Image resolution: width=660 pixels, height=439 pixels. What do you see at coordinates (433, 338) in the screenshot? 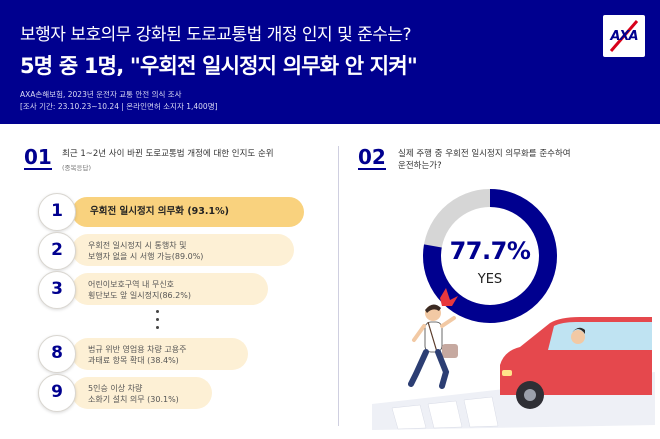
I see `pedestrian-illustration` at bounding box center [433, 338].